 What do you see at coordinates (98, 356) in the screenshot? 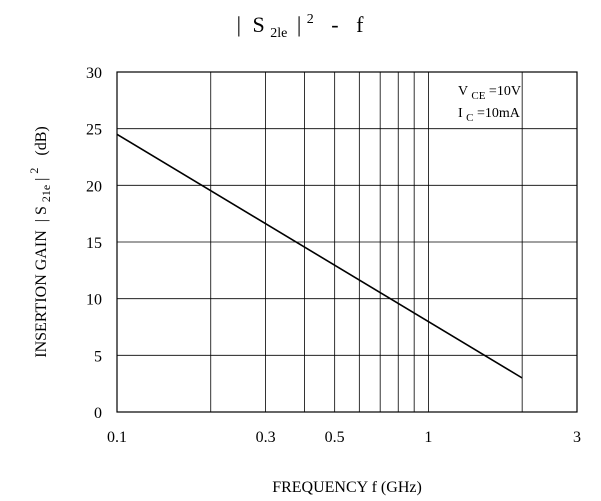
I see `y-tick-label: 5` at bounding box center [98, 356].